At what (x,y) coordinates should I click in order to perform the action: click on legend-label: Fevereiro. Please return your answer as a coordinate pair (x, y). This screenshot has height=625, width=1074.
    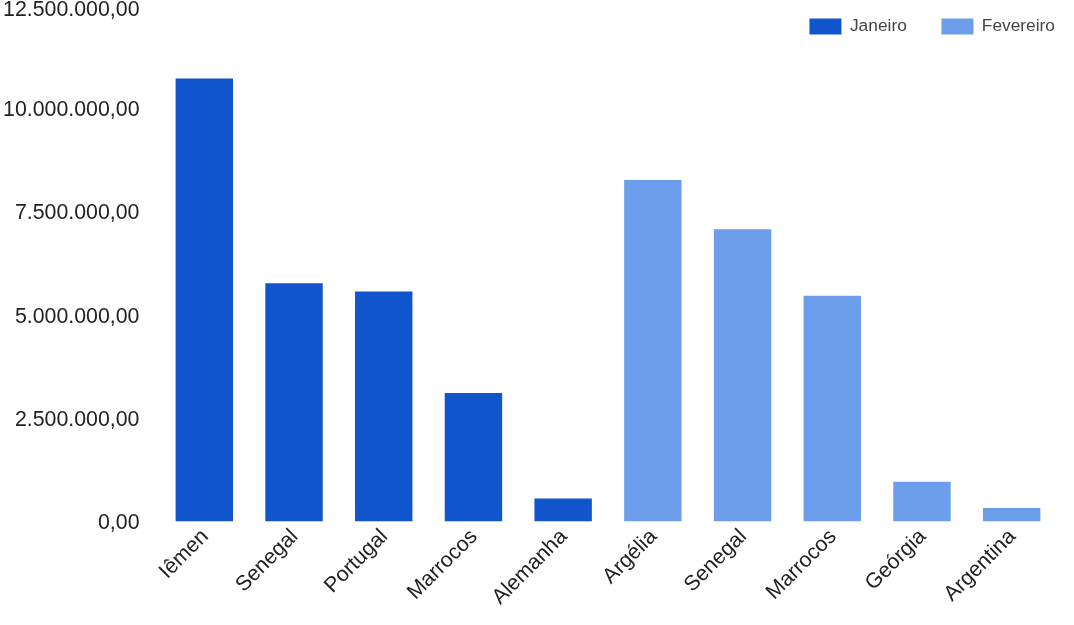
    Looking at the image, I should click on (1018, 25).